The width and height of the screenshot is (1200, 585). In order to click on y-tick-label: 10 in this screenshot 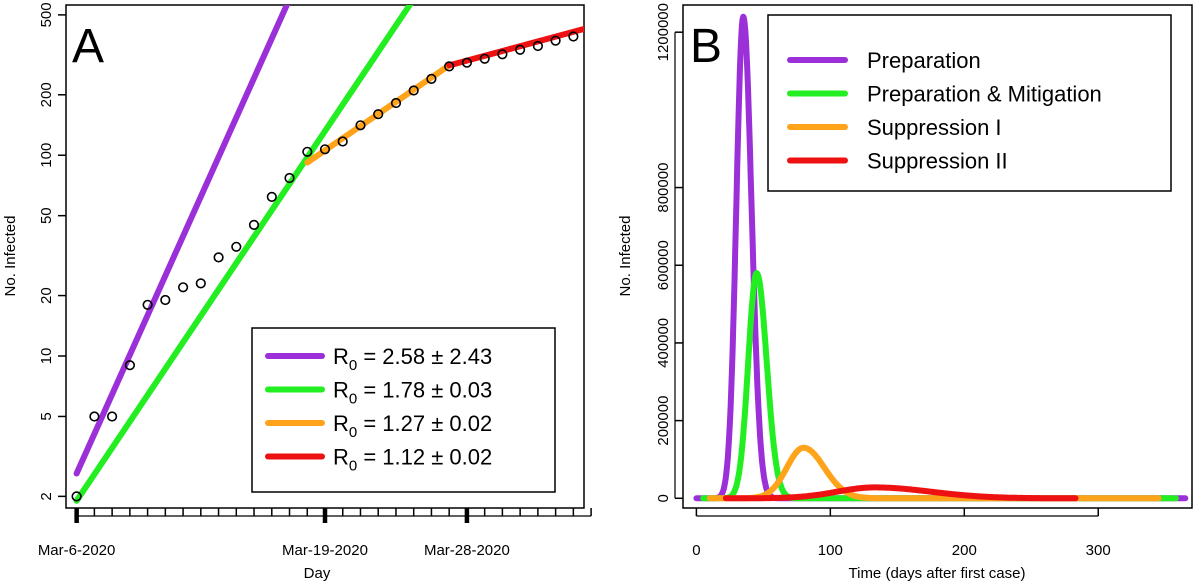, I will do `click(46, 356)`.